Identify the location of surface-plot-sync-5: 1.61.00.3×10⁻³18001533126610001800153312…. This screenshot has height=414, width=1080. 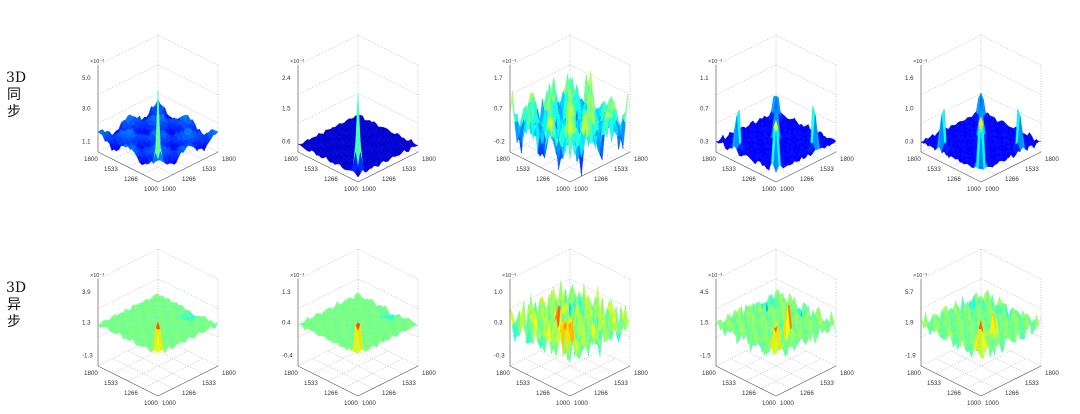
(985, 105).